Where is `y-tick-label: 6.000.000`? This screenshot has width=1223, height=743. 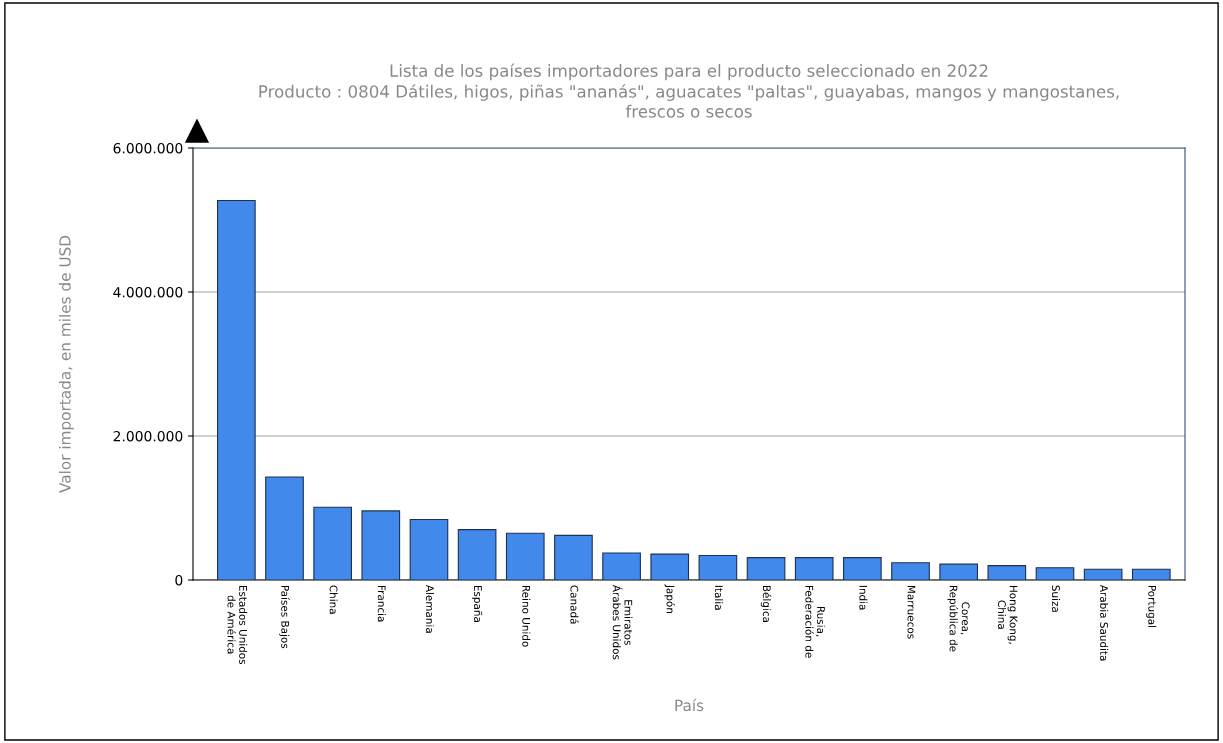 y-tick-label: 6.000.000 is located at coordinates (148, 148).